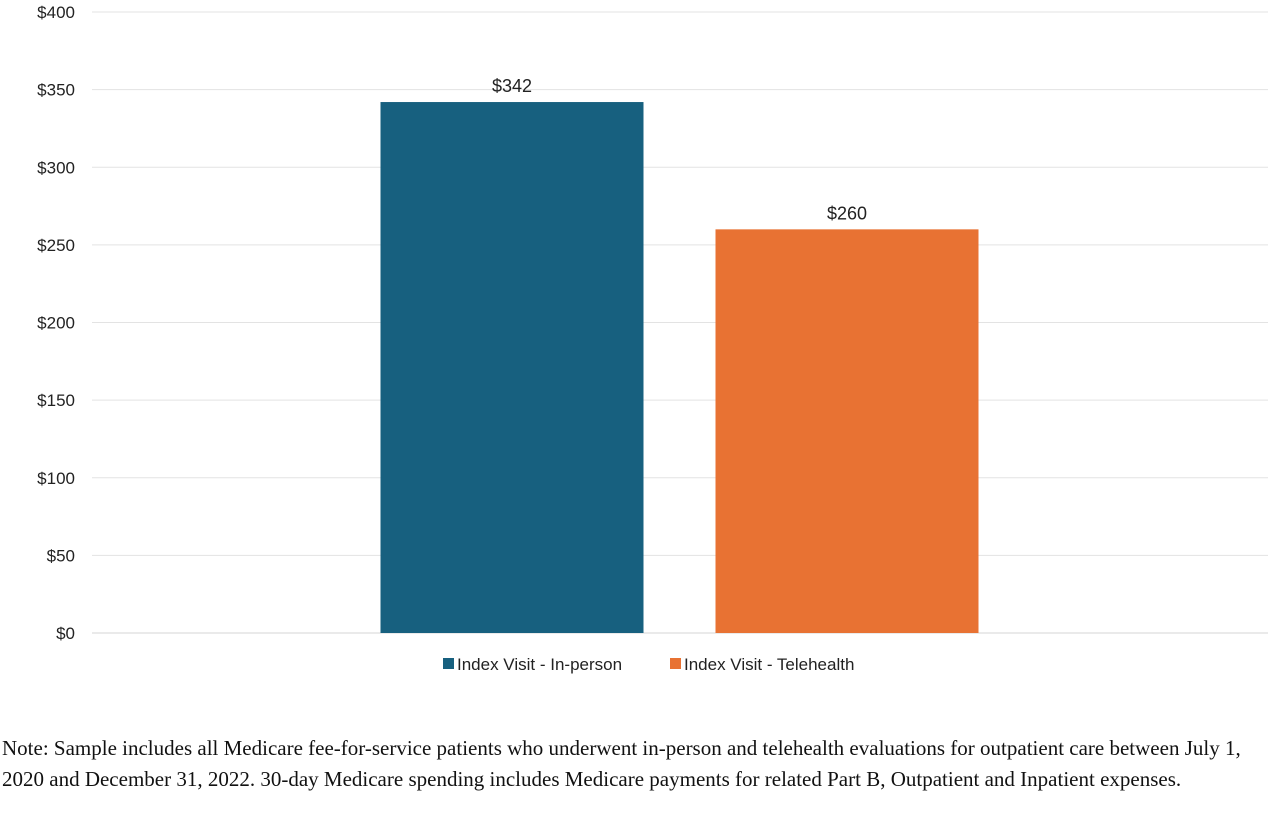 The image size is (1280, 823). What do you see at coordinates (61, 555) in the screenshot?
I see `y-tick-label: $50` at bounding box center [61, 555].